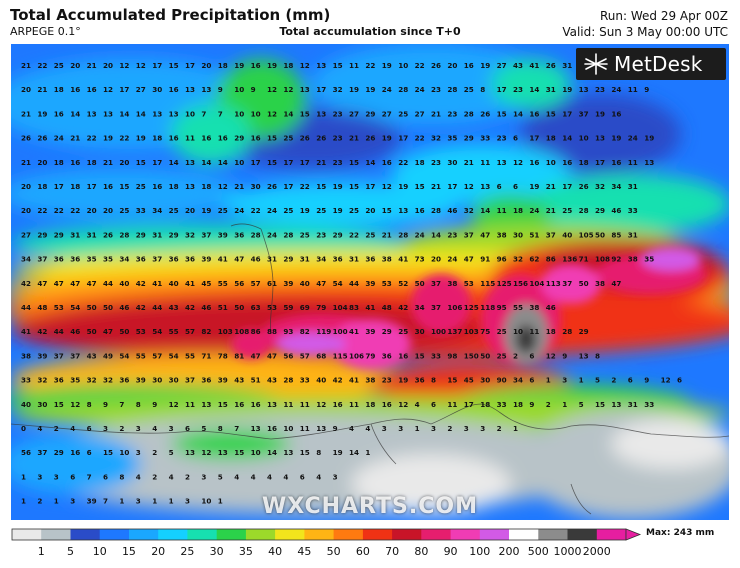 This screenshot has height=568, width=740. What do you see at coordinates (370, 162) in the screenshot?
I see `map-value: 14` at bounding box center [370, 162].